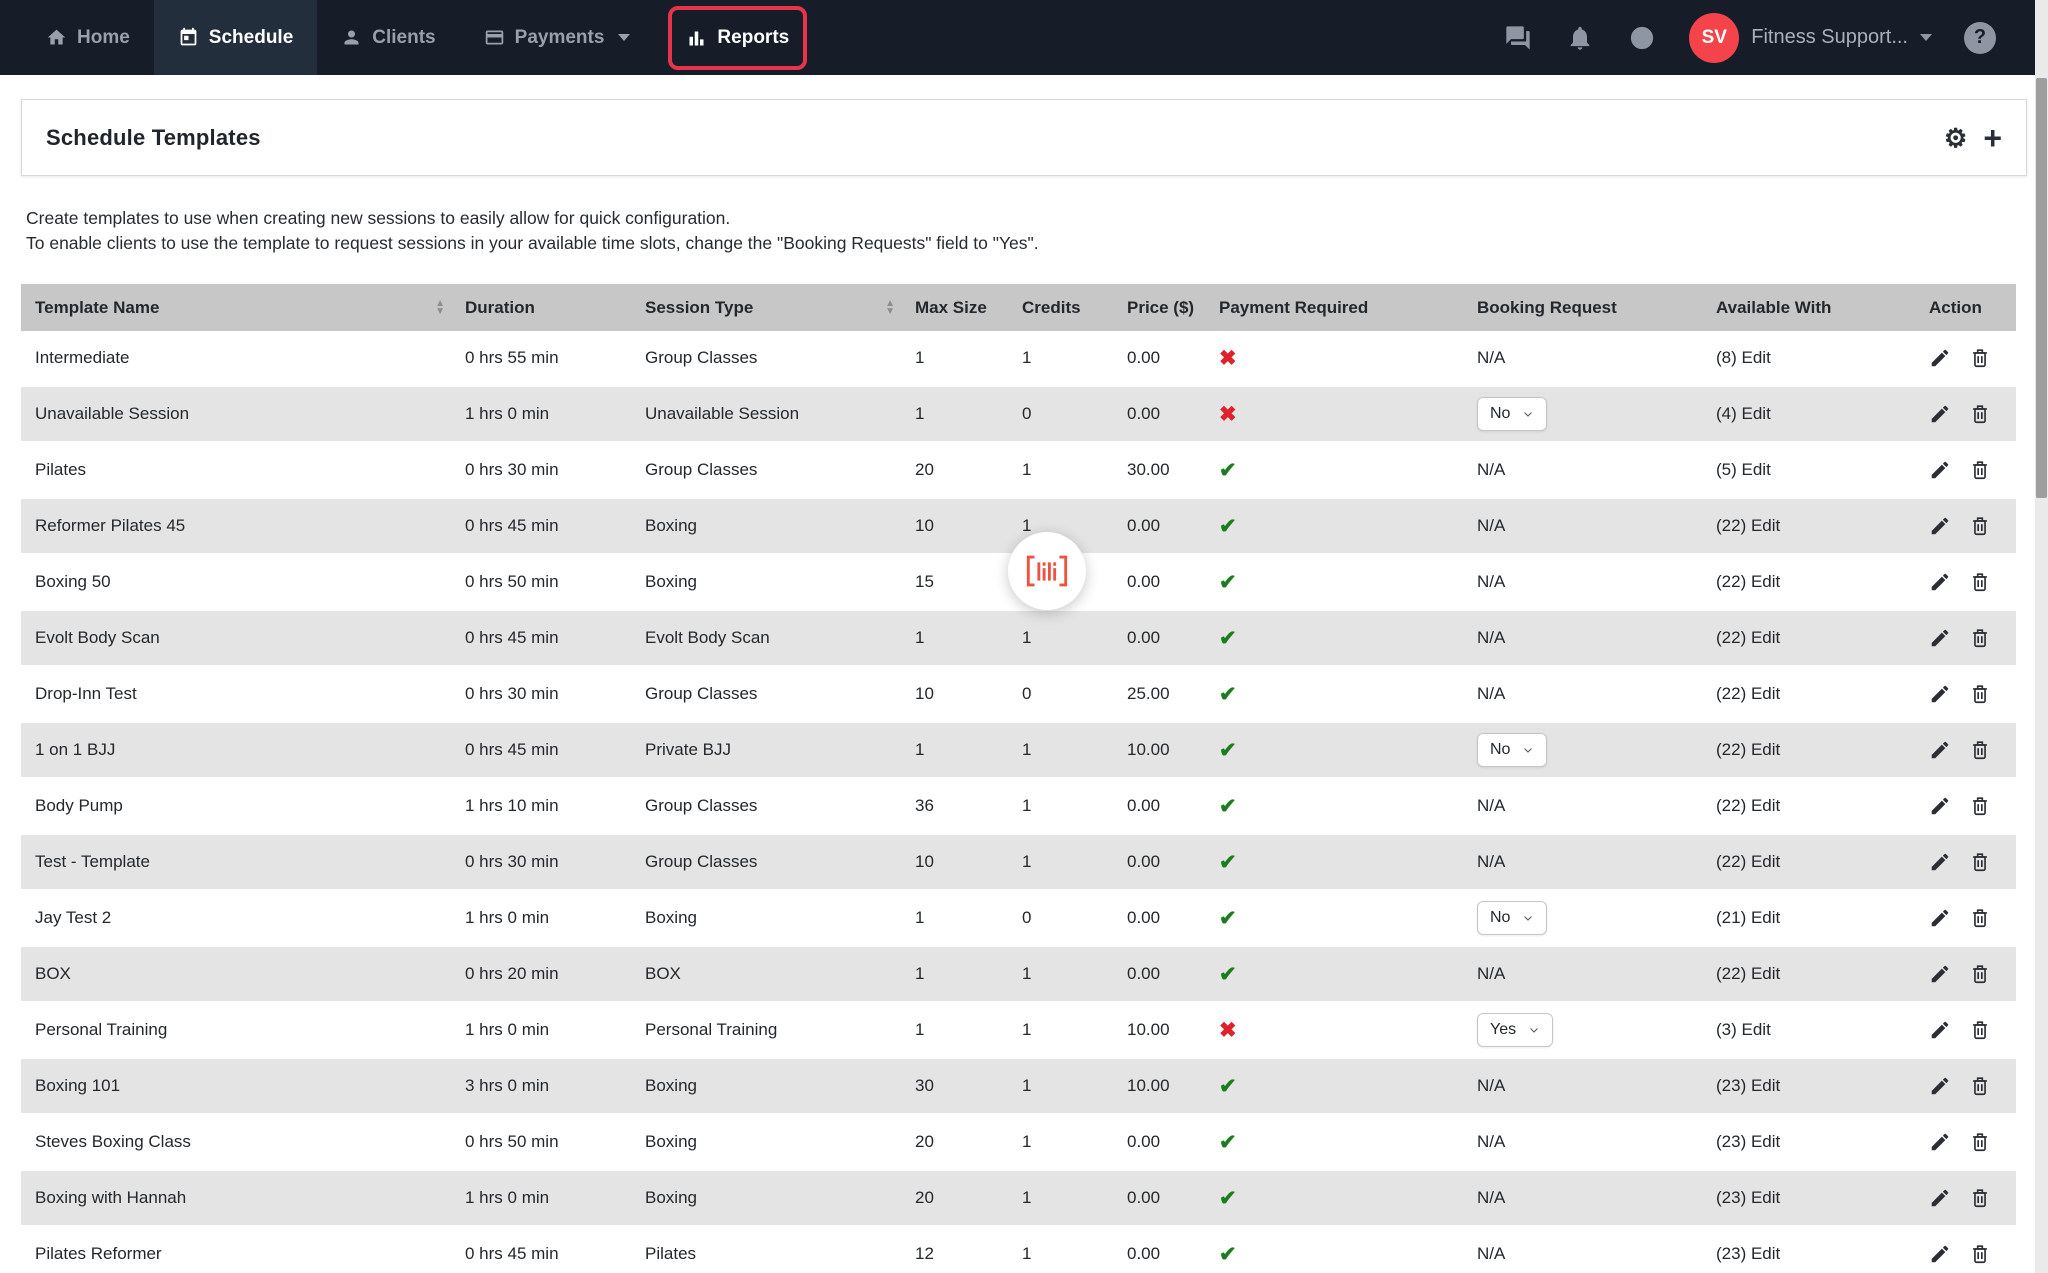  Describe the element at coordinates (1743, 1029) in the screenshot. I see `available-with-edit-link: (3) Edit` at that location.